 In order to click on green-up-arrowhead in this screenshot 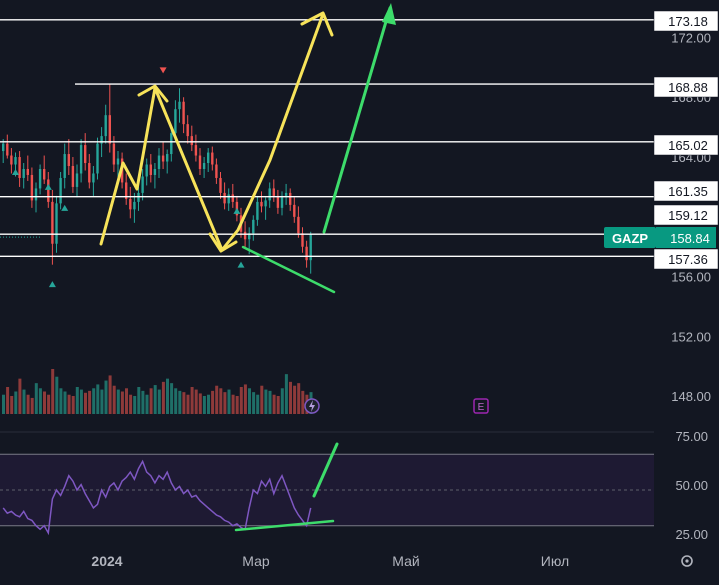, I will do `click(389, 14)`.